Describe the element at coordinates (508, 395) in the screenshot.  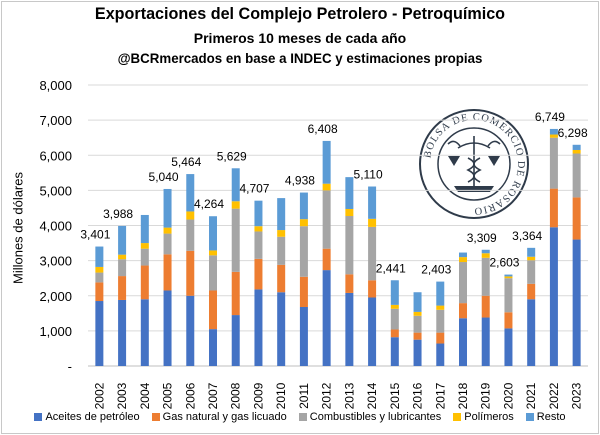
I see `x-tick-label: 2020` at that location.